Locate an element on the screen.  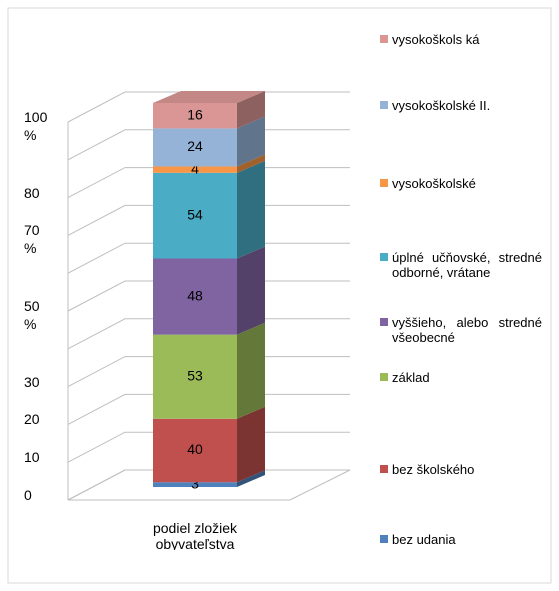
data-label: 54 is located at coordinates (195, 214).